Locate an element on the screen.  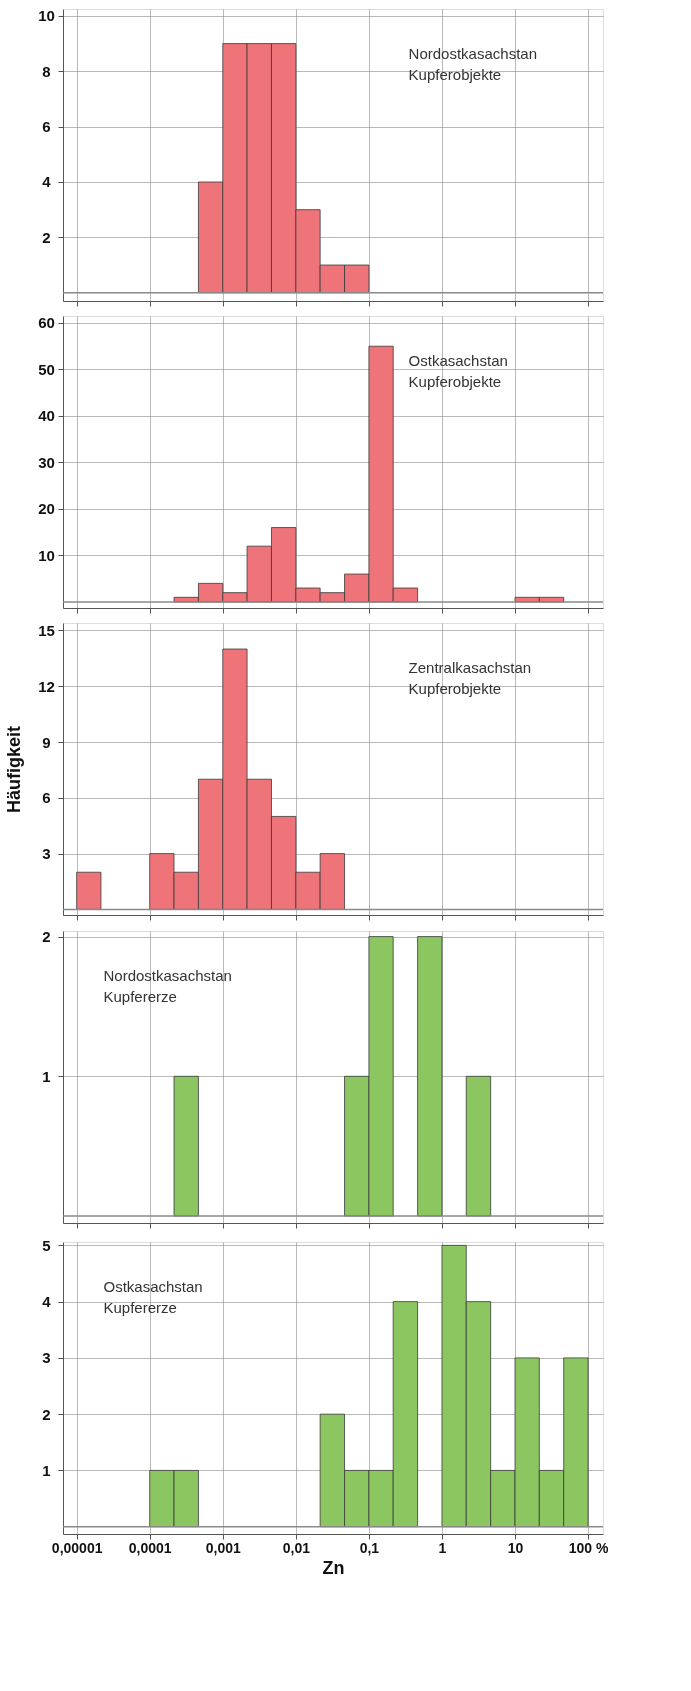
annotation: Nordostkasachstan Kupfererze is located at coordinates (167, 986).